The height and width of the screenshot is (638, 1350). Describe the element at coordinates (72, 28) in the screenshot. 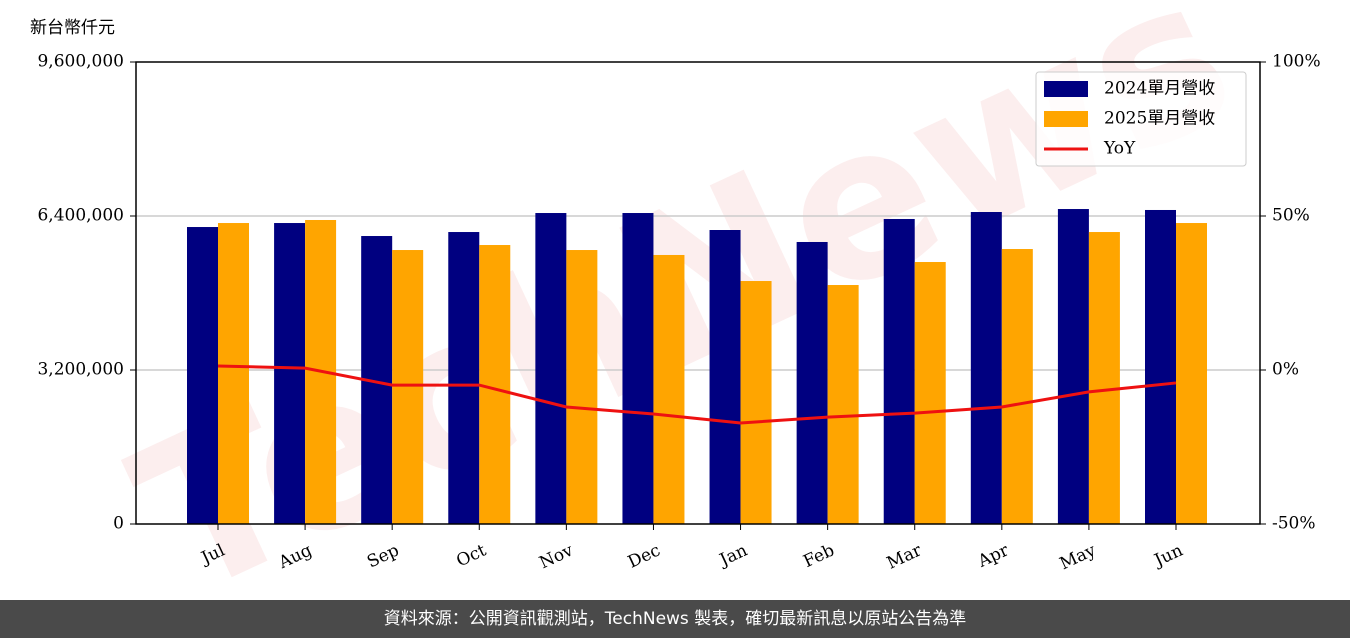

I see `y-axis-label: 新台幣仟元` at that location.